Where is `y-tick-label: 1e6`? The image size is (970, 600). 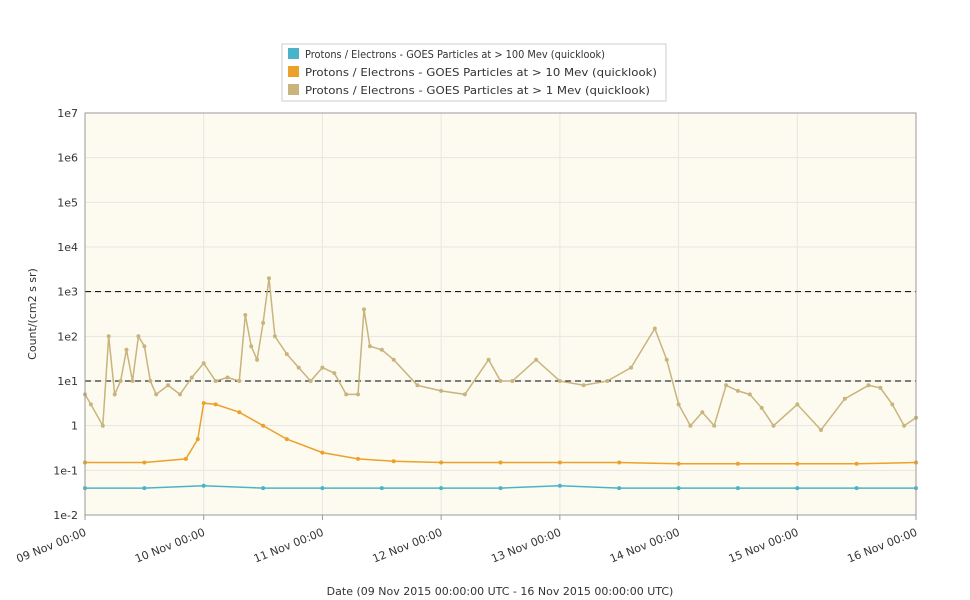 y-tick-label: 1e6 is located at coordinates (67, 158).